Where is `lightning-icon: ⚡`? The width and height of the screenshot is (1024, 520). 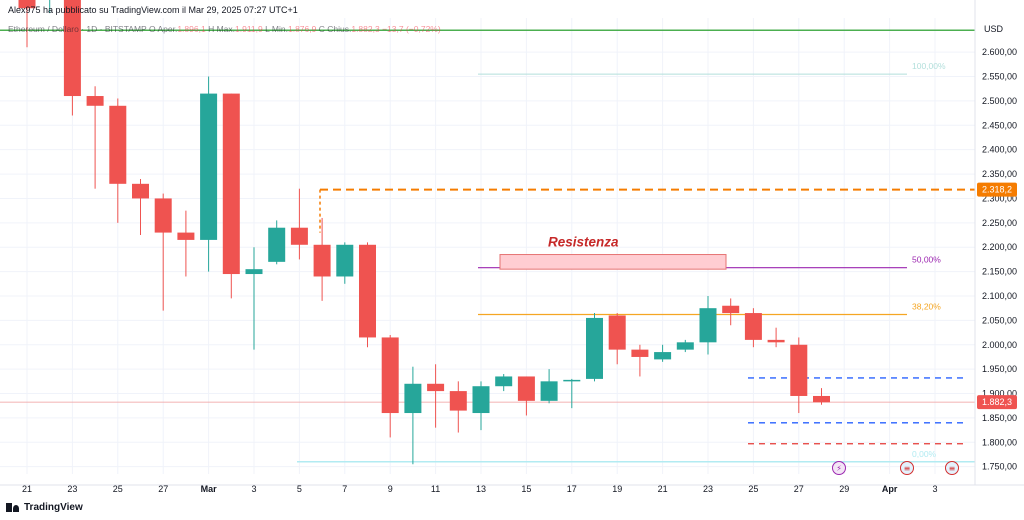
lightning-icon: ⚡ is located at coordinates (839, 468).